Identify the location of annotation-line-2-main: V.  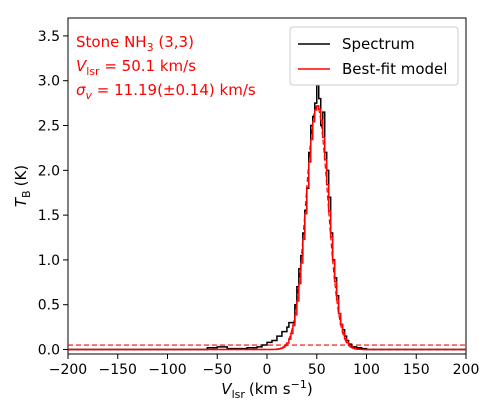
(82, 66).